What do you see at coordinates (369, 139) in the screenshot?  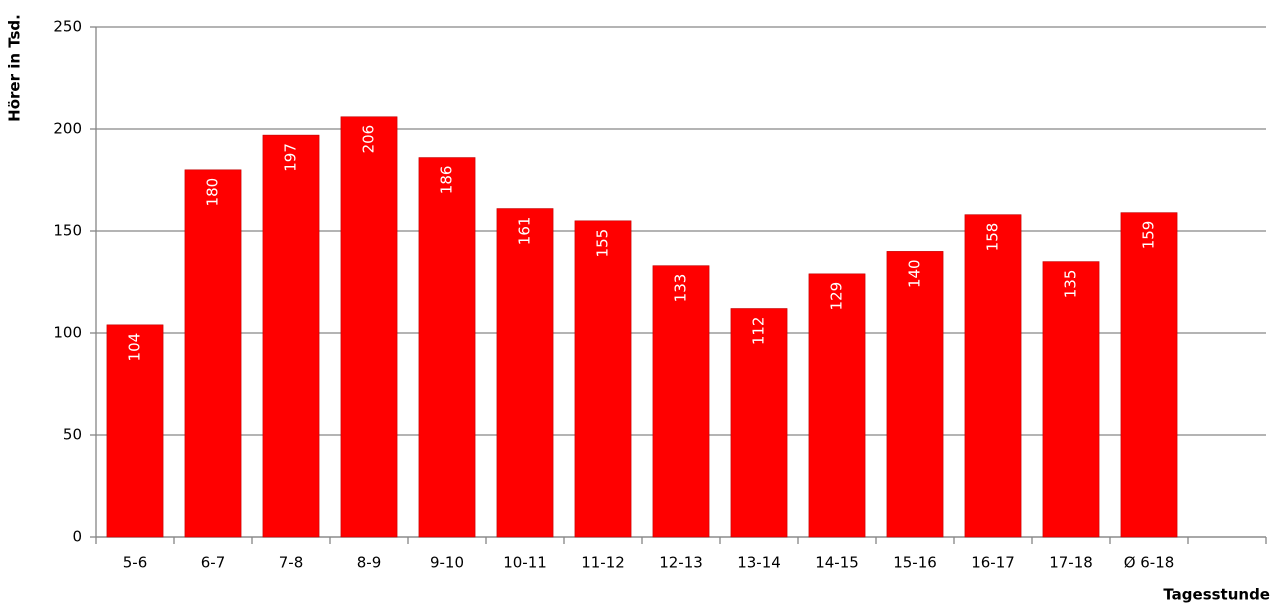 I see `value-label: 206` at bounding box center [369, 139].